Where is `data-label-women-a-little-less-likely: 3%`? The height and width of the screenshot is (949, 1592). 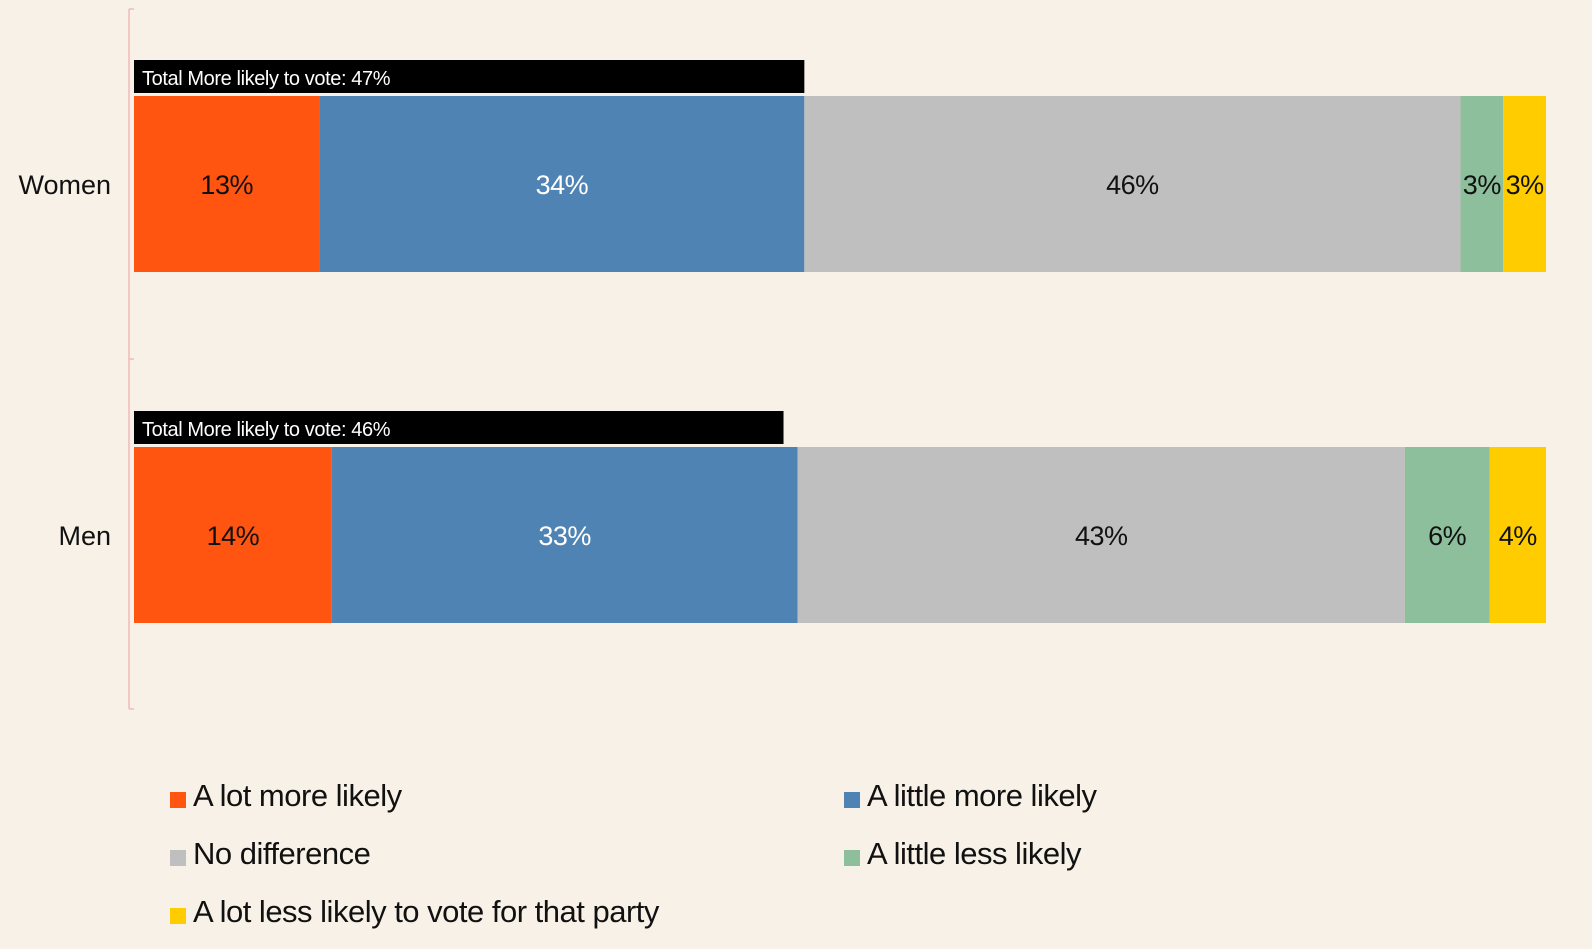 data-label-women-a-little-less-likely: 3% is located at coordinates (1482, 185).